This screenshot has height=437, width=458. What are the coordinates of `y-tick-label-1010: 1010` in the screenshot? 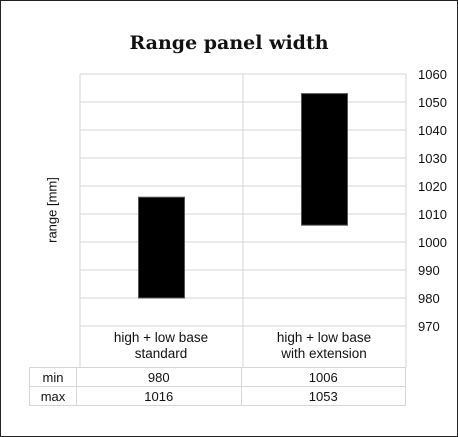 It's located at (432, 214).